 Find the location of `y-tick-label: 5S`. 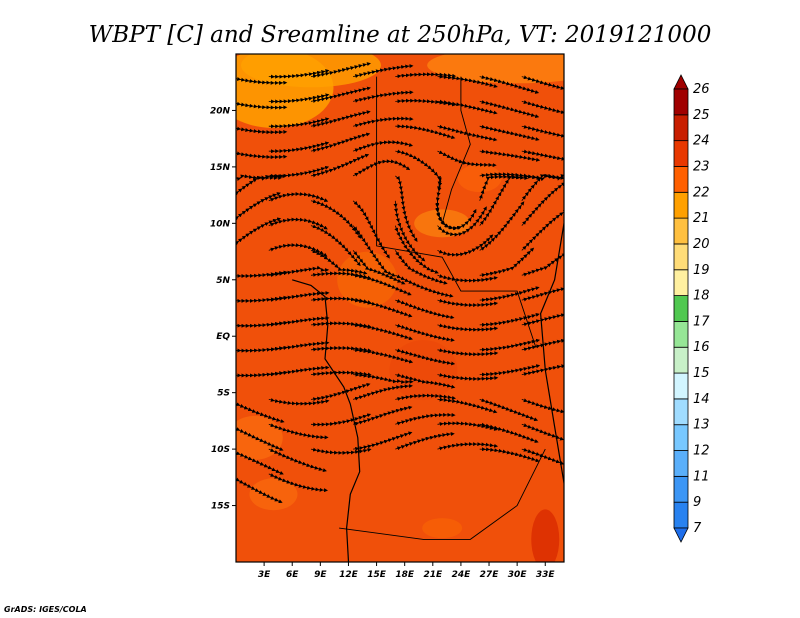

y-tick-label: 5S is located at coordinates (223, 394).